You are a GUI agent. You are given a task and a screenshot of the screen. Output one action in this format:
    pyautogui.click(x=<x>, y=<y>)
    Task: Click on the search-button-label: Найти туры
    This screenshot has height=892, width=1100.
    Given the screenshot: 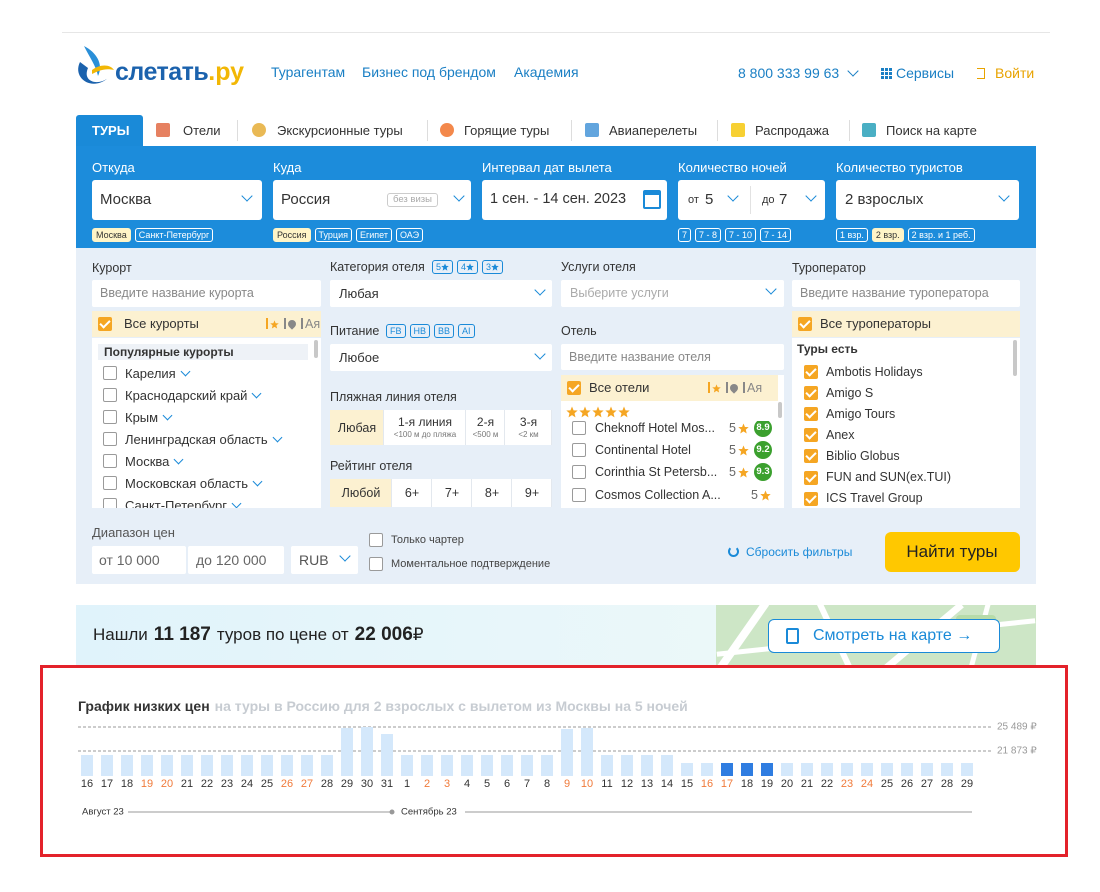 What is the action you would take?
    pyautogui.click(x=952, y=551)
    